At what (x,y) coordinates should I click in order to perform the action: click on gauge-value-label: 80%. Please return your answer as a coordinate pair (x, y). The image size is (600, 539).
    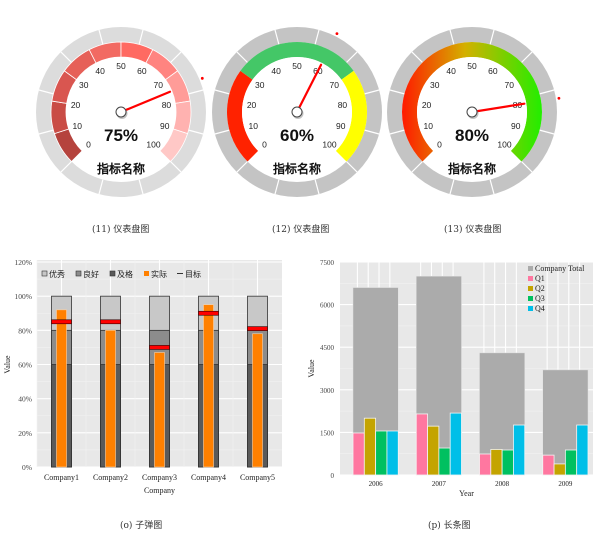
    Looking at the image, I should click on (472, 135).